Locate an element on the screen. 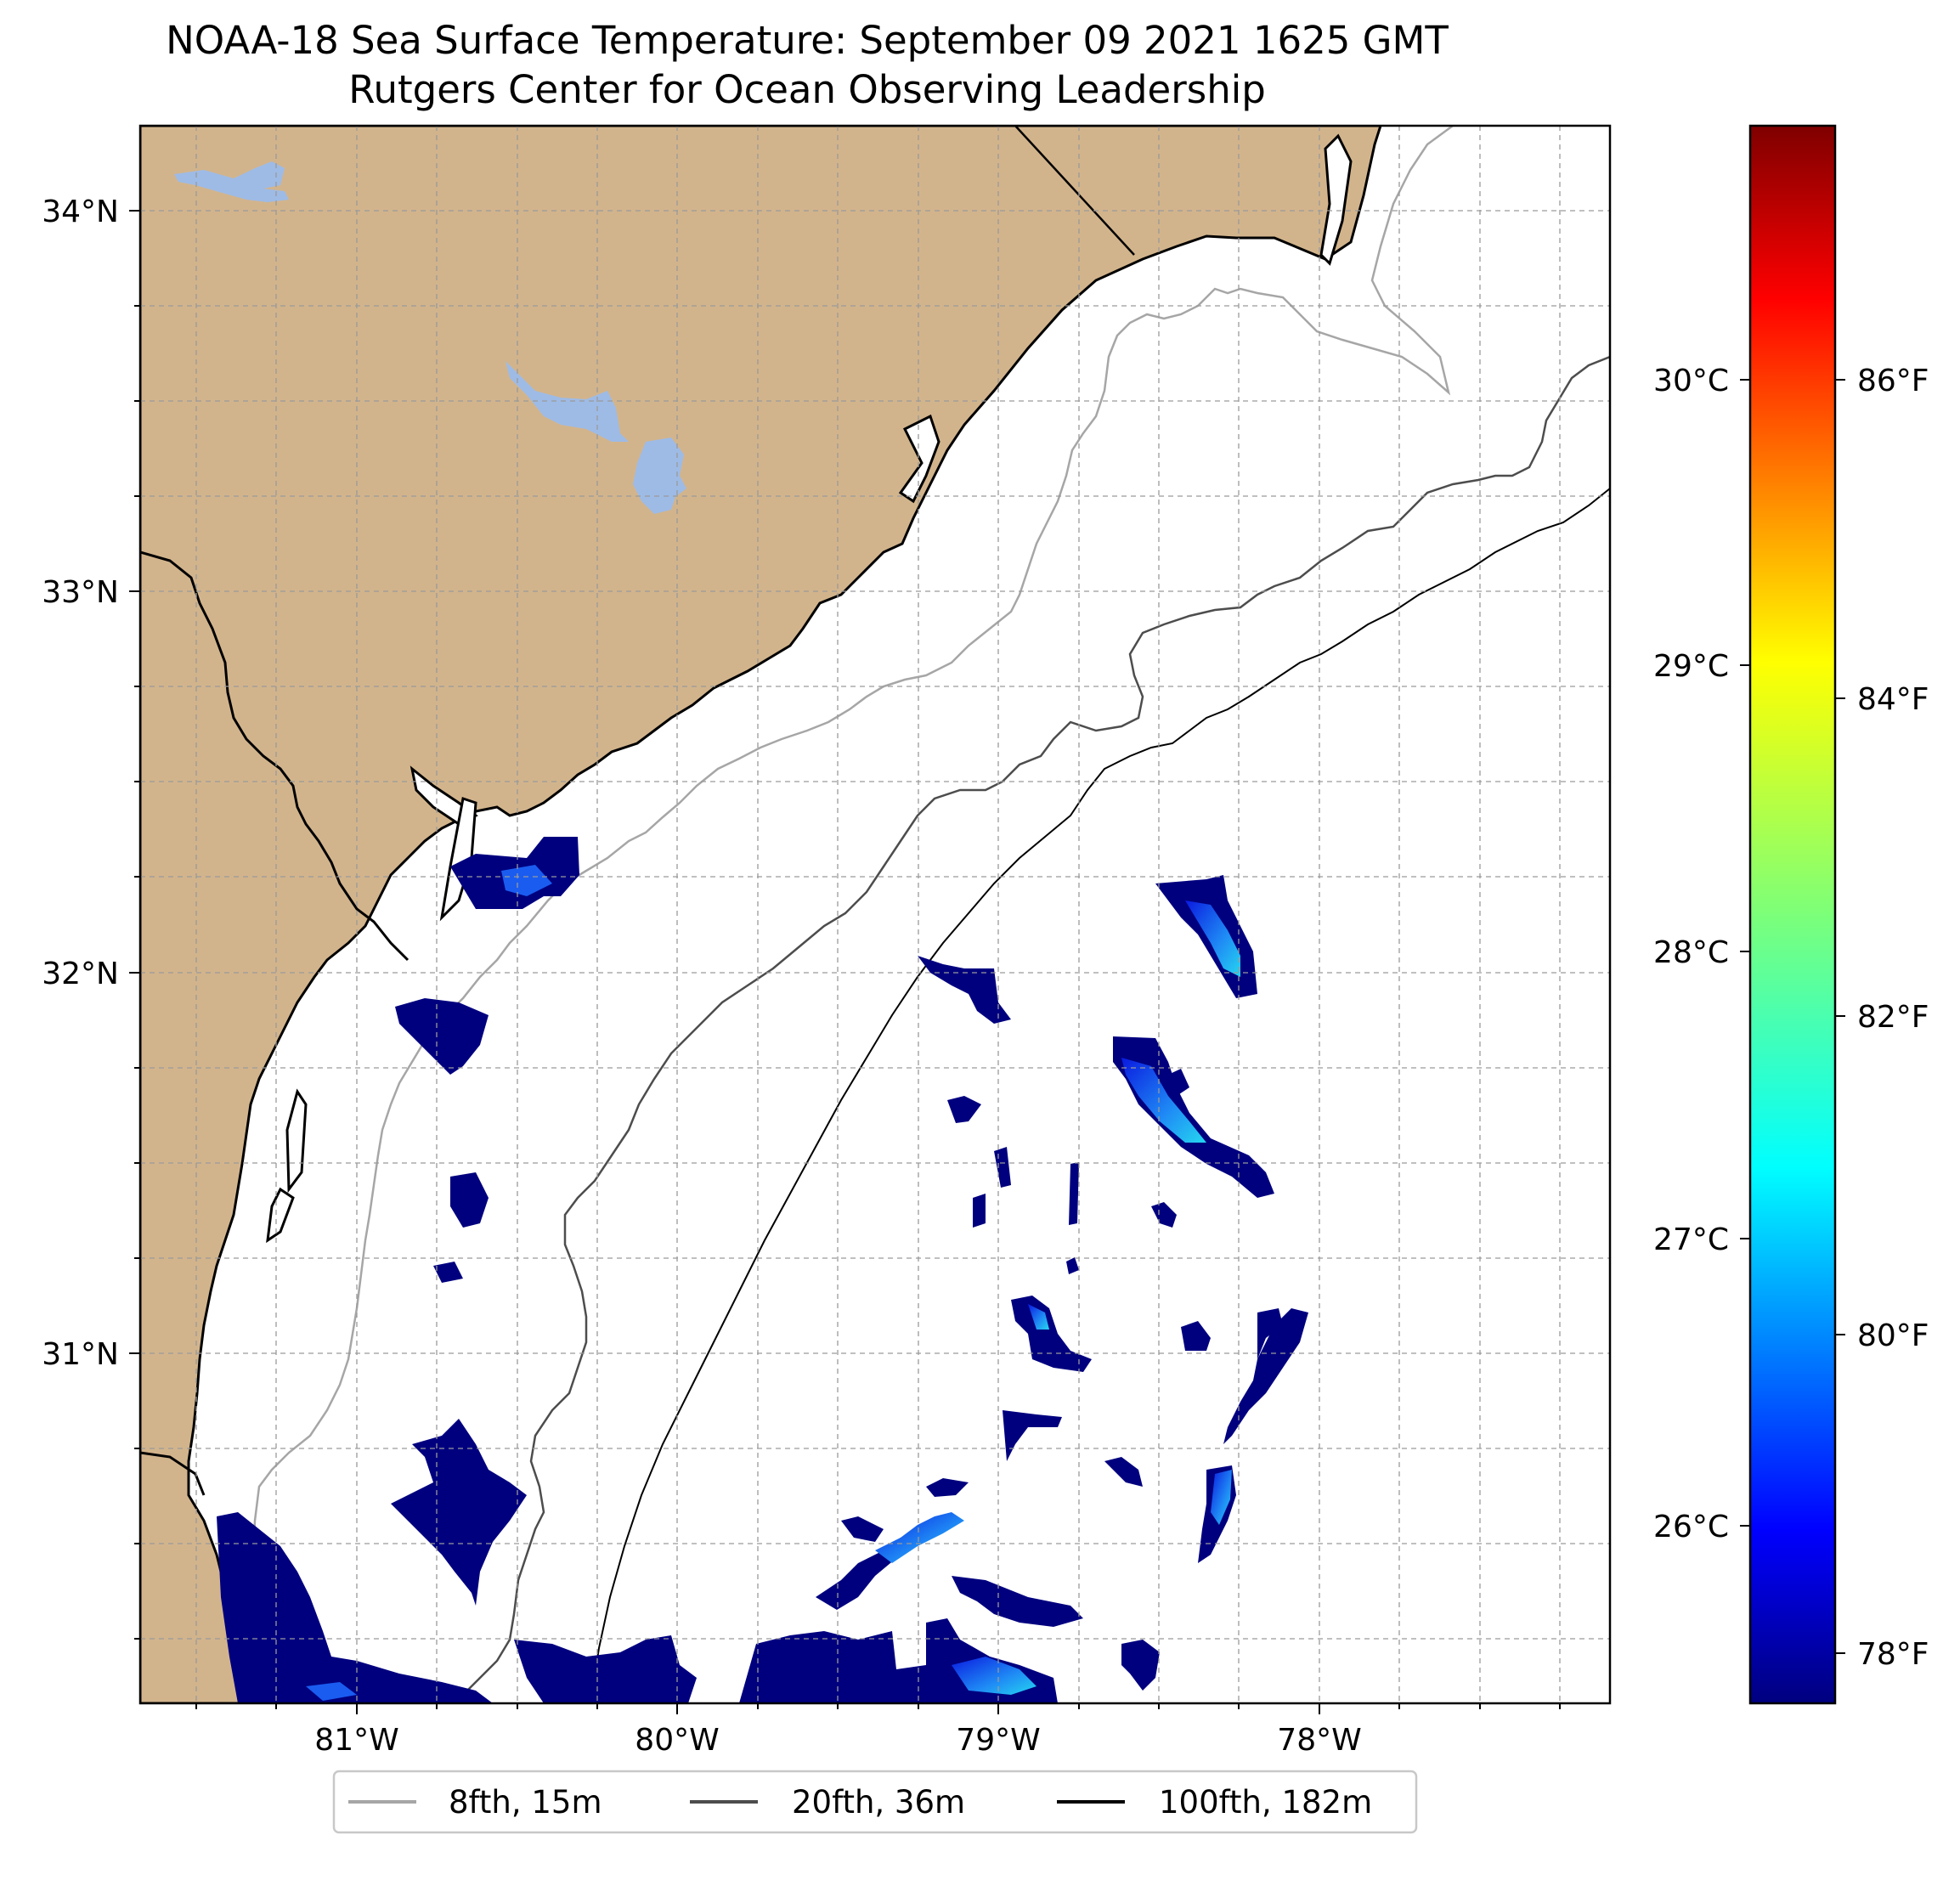 The image size is (1960, 1880). colorbar-celsius-label: 30°C is located at coordinates (1691, 381).